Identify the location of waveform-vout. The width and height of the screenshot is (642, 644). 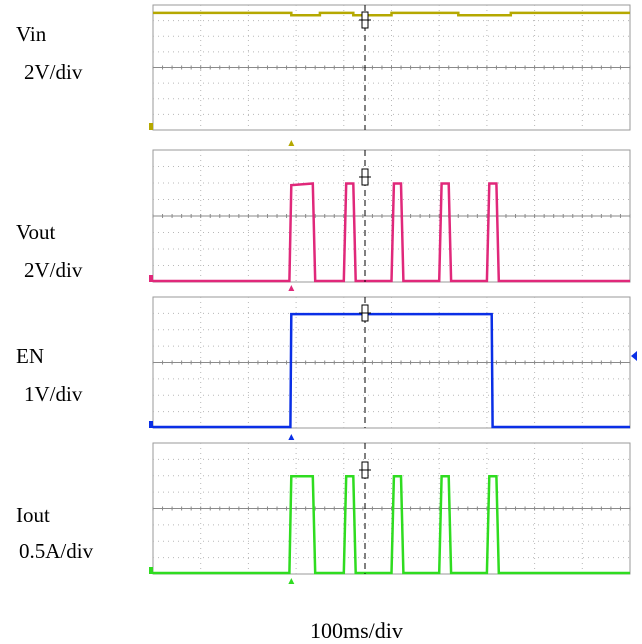
(391, 232).